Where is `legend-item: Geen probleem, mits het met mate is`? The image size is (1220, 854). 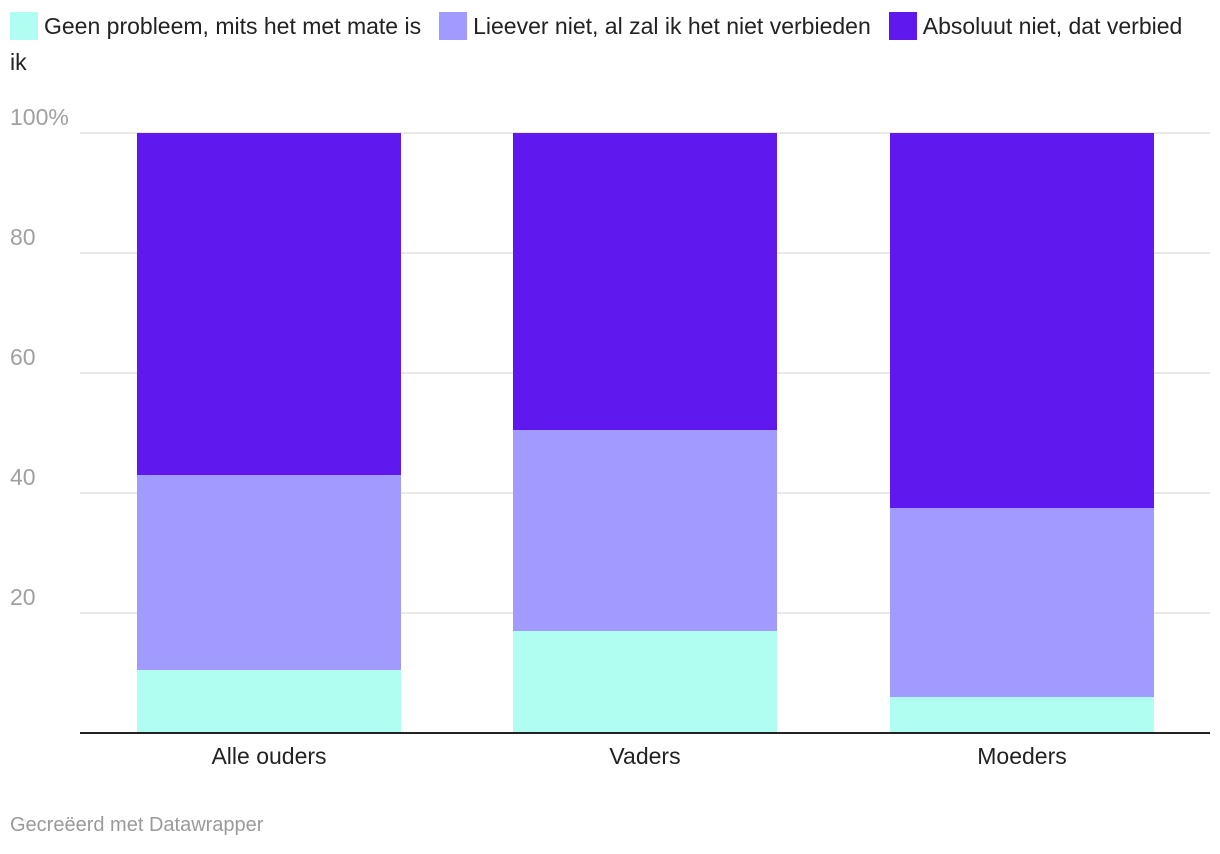
legend-item: Geen probleem, mits het met mate is is located at coordinates (216, 26).